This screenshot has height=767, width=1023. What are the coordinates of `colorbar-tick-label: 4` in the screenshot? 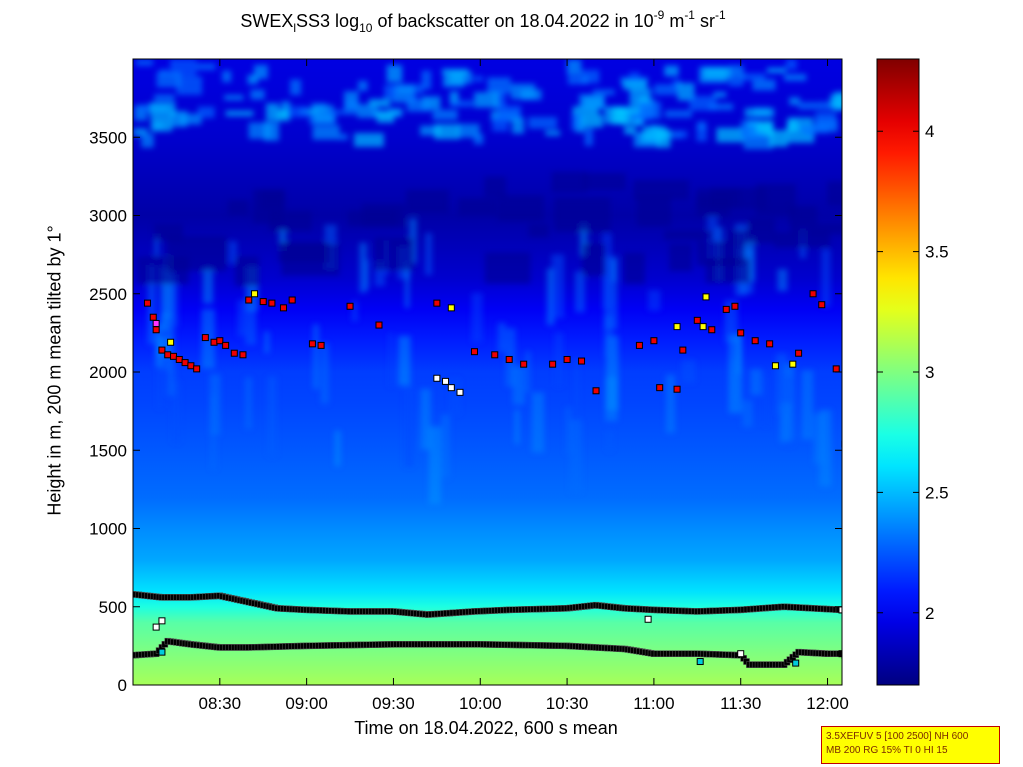 It's located at (929, 131).